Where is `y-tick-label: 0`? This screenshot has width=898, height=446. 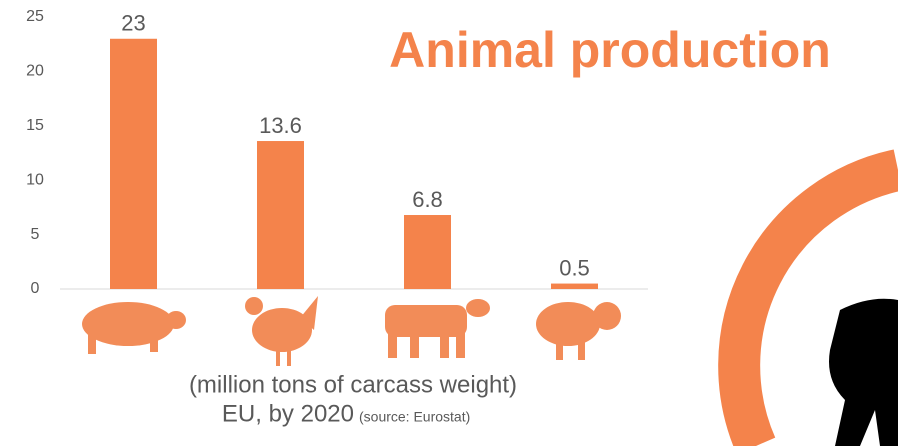
y-tick-label: 0 is located at coordinates (35, 288).